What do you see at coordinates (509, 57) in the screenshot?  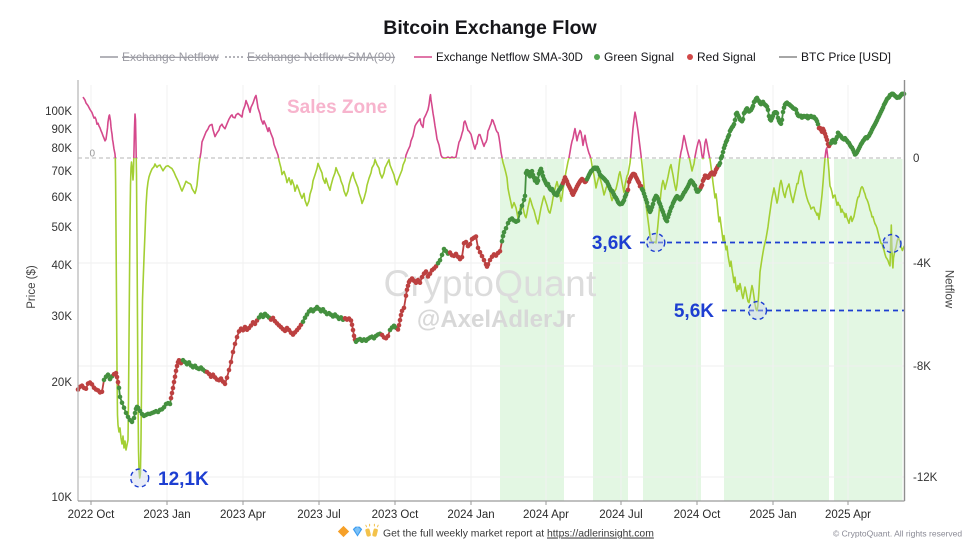 I see `svg-text: Exchange Netflow SMA-30D` at bounding box center [509, 57].